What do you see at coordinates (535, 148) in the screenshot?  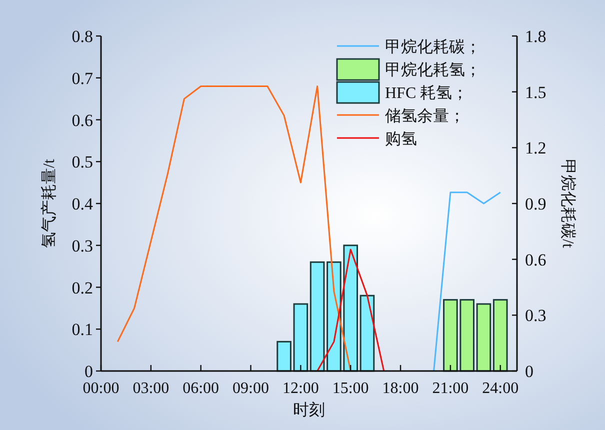 I see `y2-tick-label: 1.2` at bounding box center [535, 148].